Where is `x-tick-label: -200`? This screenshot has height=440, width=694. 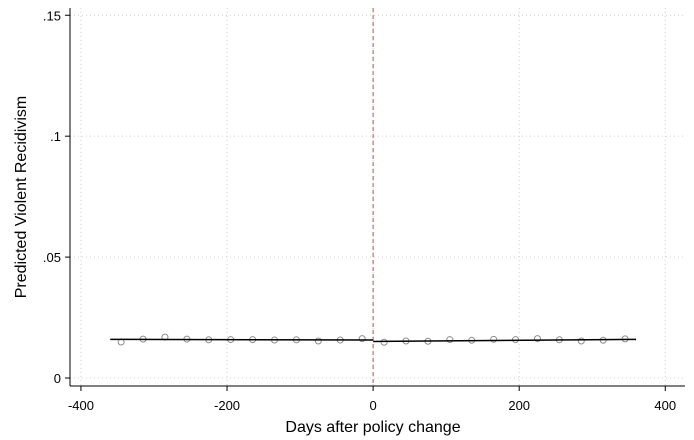 x-tick-label: -200 is located at coordinates (227, 405).